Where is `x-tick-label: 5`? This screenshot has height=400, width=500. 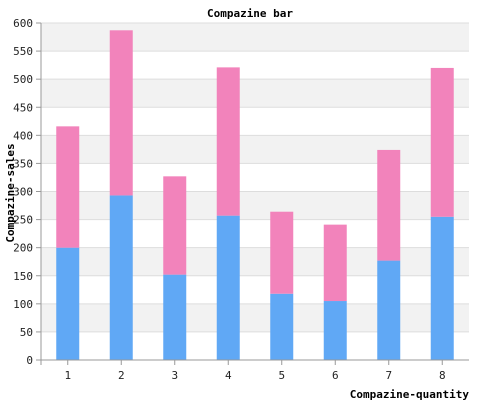
x-tick-label: 5 is located at coordinates (281, 375).